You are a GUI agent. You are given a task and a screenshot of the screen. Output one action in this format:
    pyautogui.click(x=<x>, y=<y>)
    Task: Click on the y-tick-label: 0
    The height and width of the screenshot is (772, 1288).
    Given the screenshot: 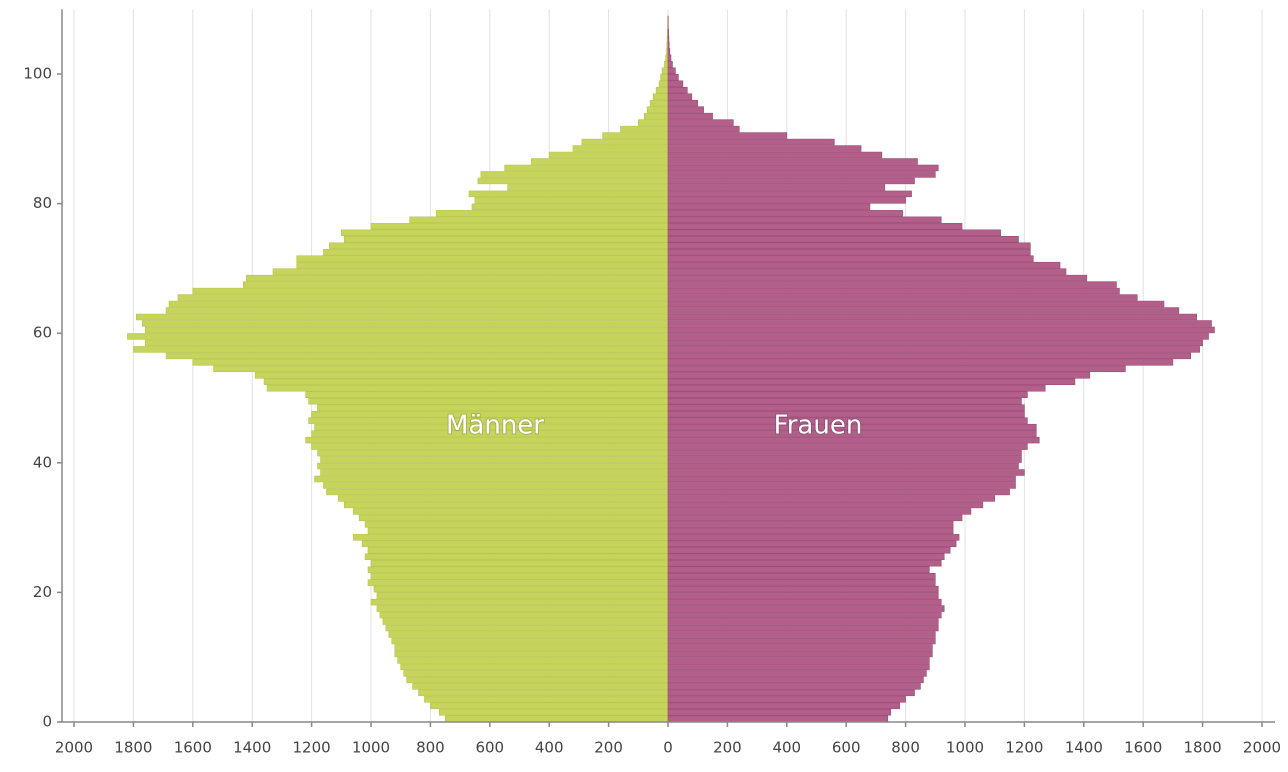 What is the action you would take?
    pyautogui.click(x=47, y=722)
    